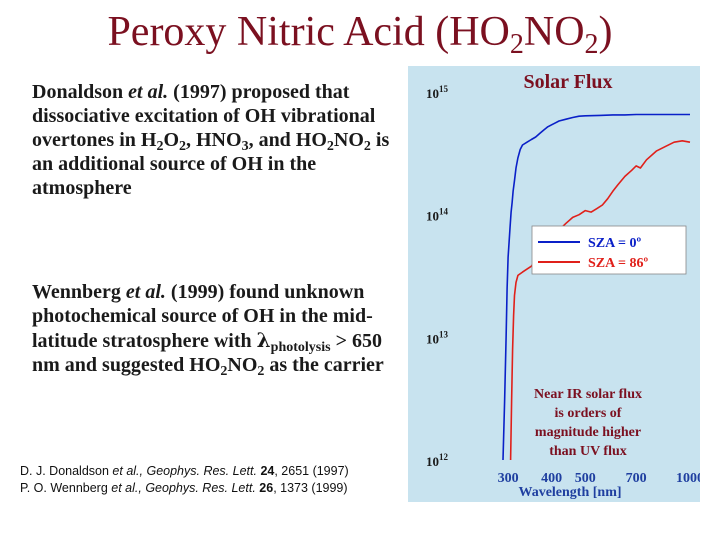 Image resolution: width=720 pixels, height=540 pixels. What do you see at coordinates (324, 365) in the screenshot?
I see `para2-text: as the carrier` at bounding box center [324, 365].